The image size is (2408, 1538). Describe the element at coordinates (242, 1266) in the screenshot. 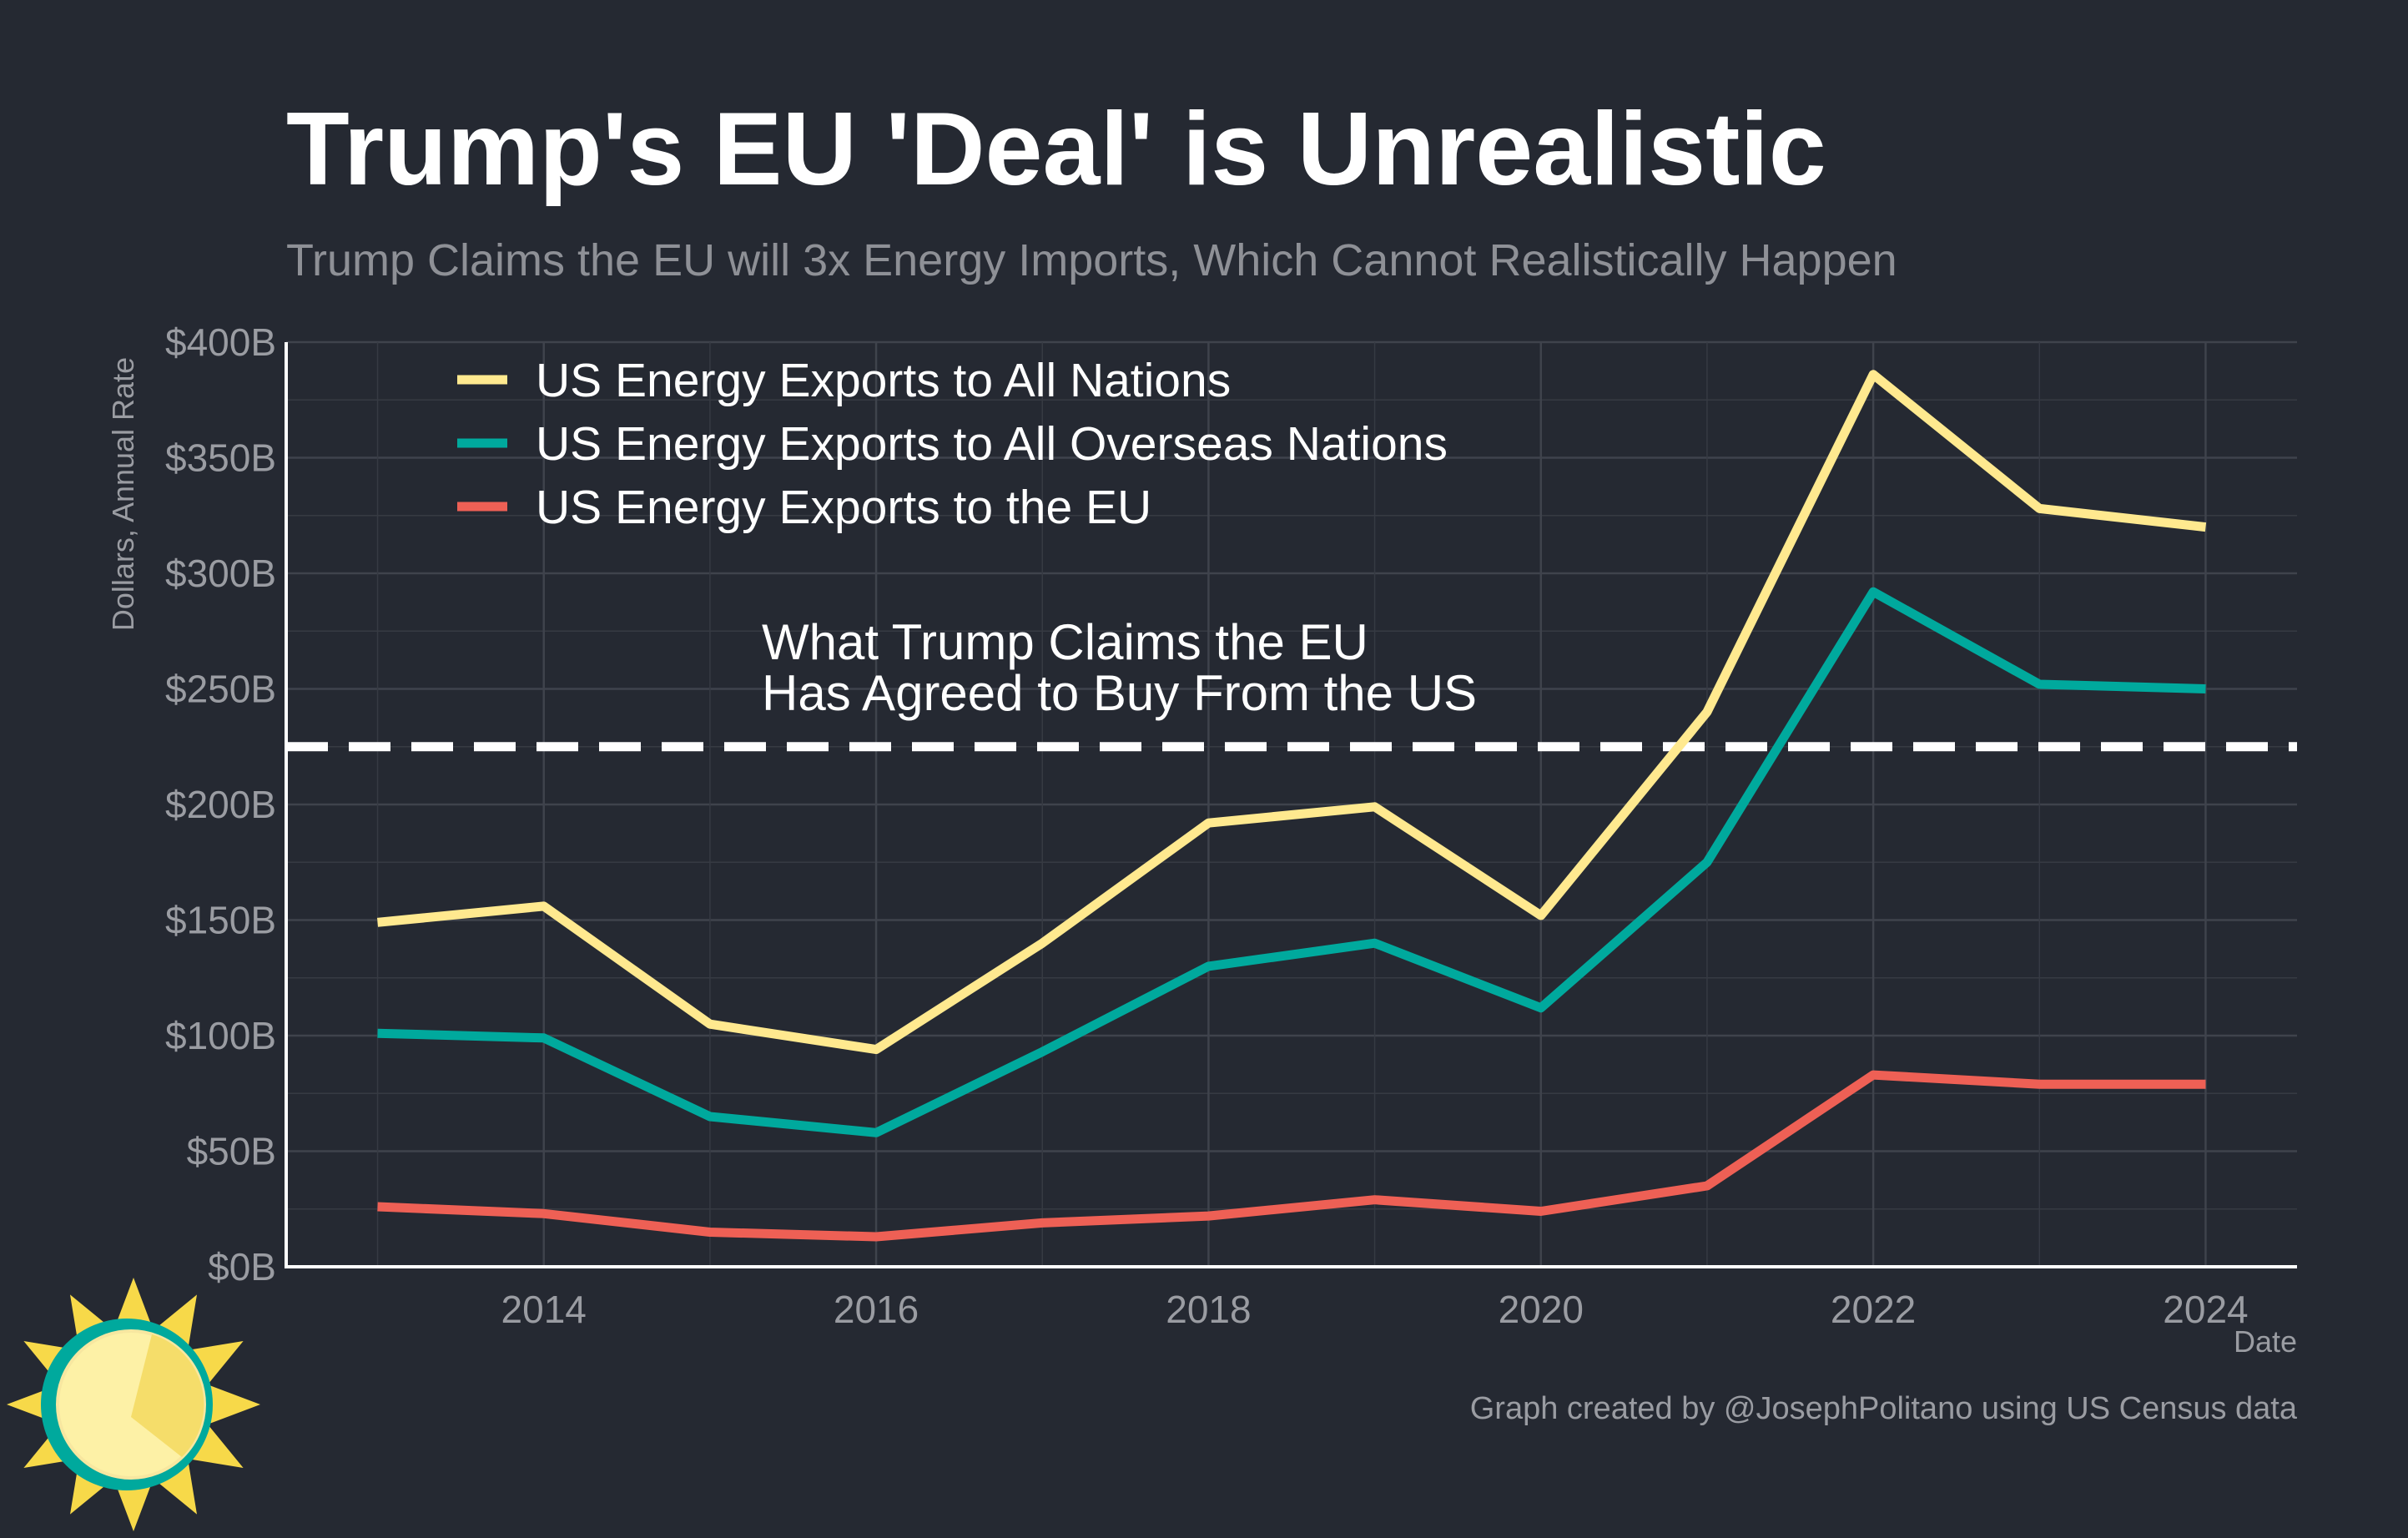

I see `y-tick-label: $0B` at that location.